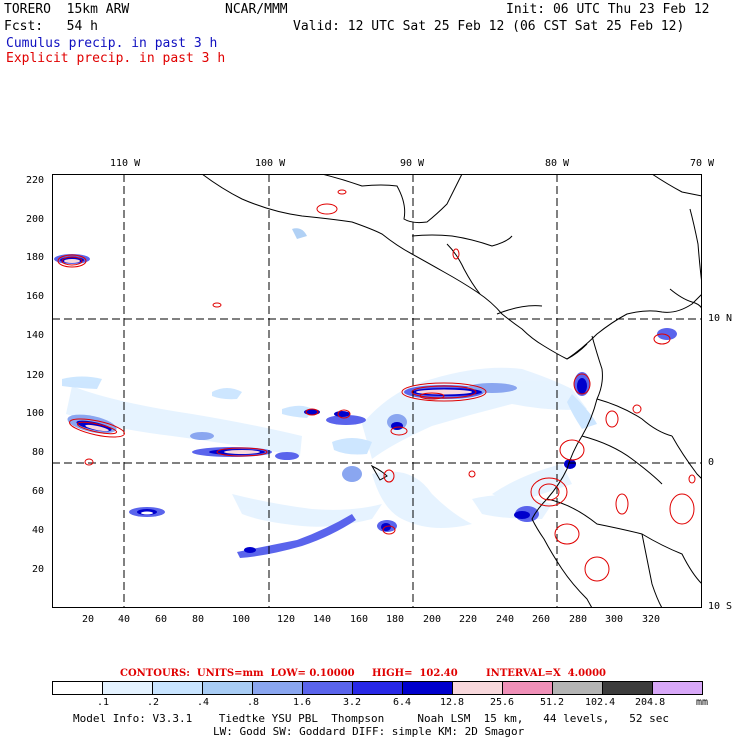 The height and width of the screenshot is (740, 740). I want to click on x-tick: 240, so click(505, 619).